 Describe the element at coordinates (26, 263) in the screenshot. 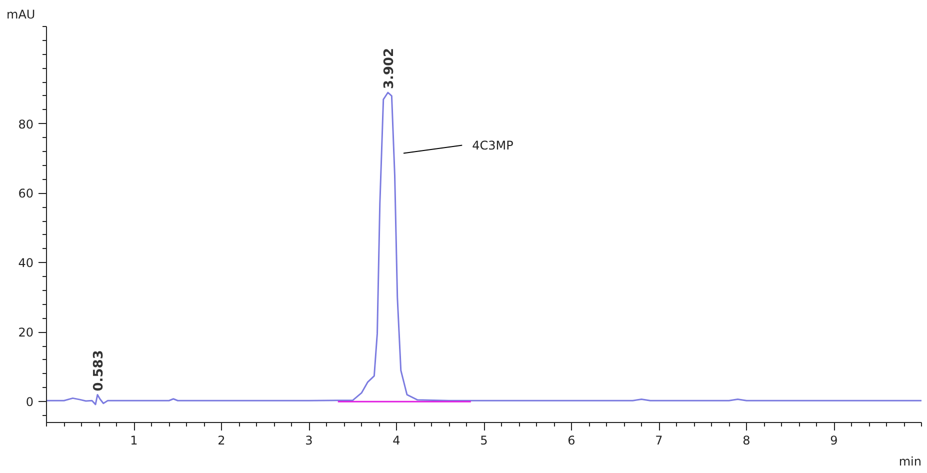

I see `y-tick-label: 40` at that location.